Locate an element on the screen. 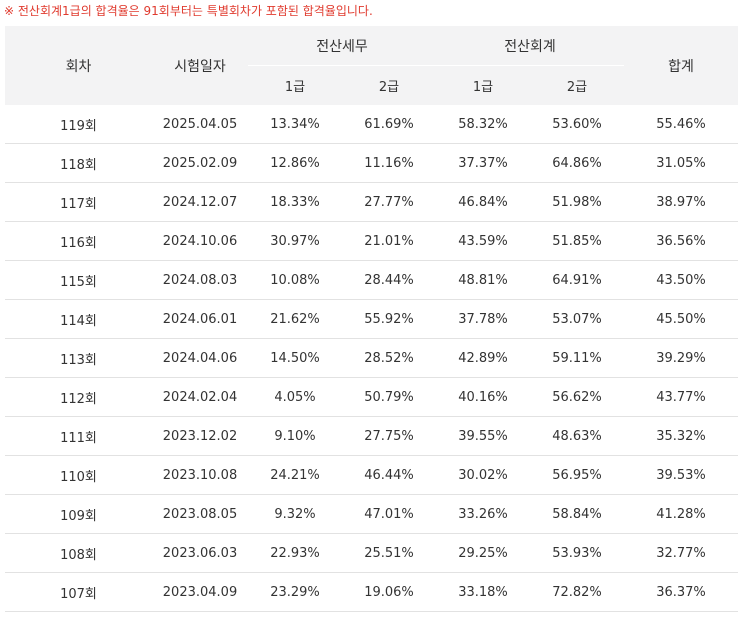  cell-exam-date: 2025.04.05 is located at coordinates (200, 124).